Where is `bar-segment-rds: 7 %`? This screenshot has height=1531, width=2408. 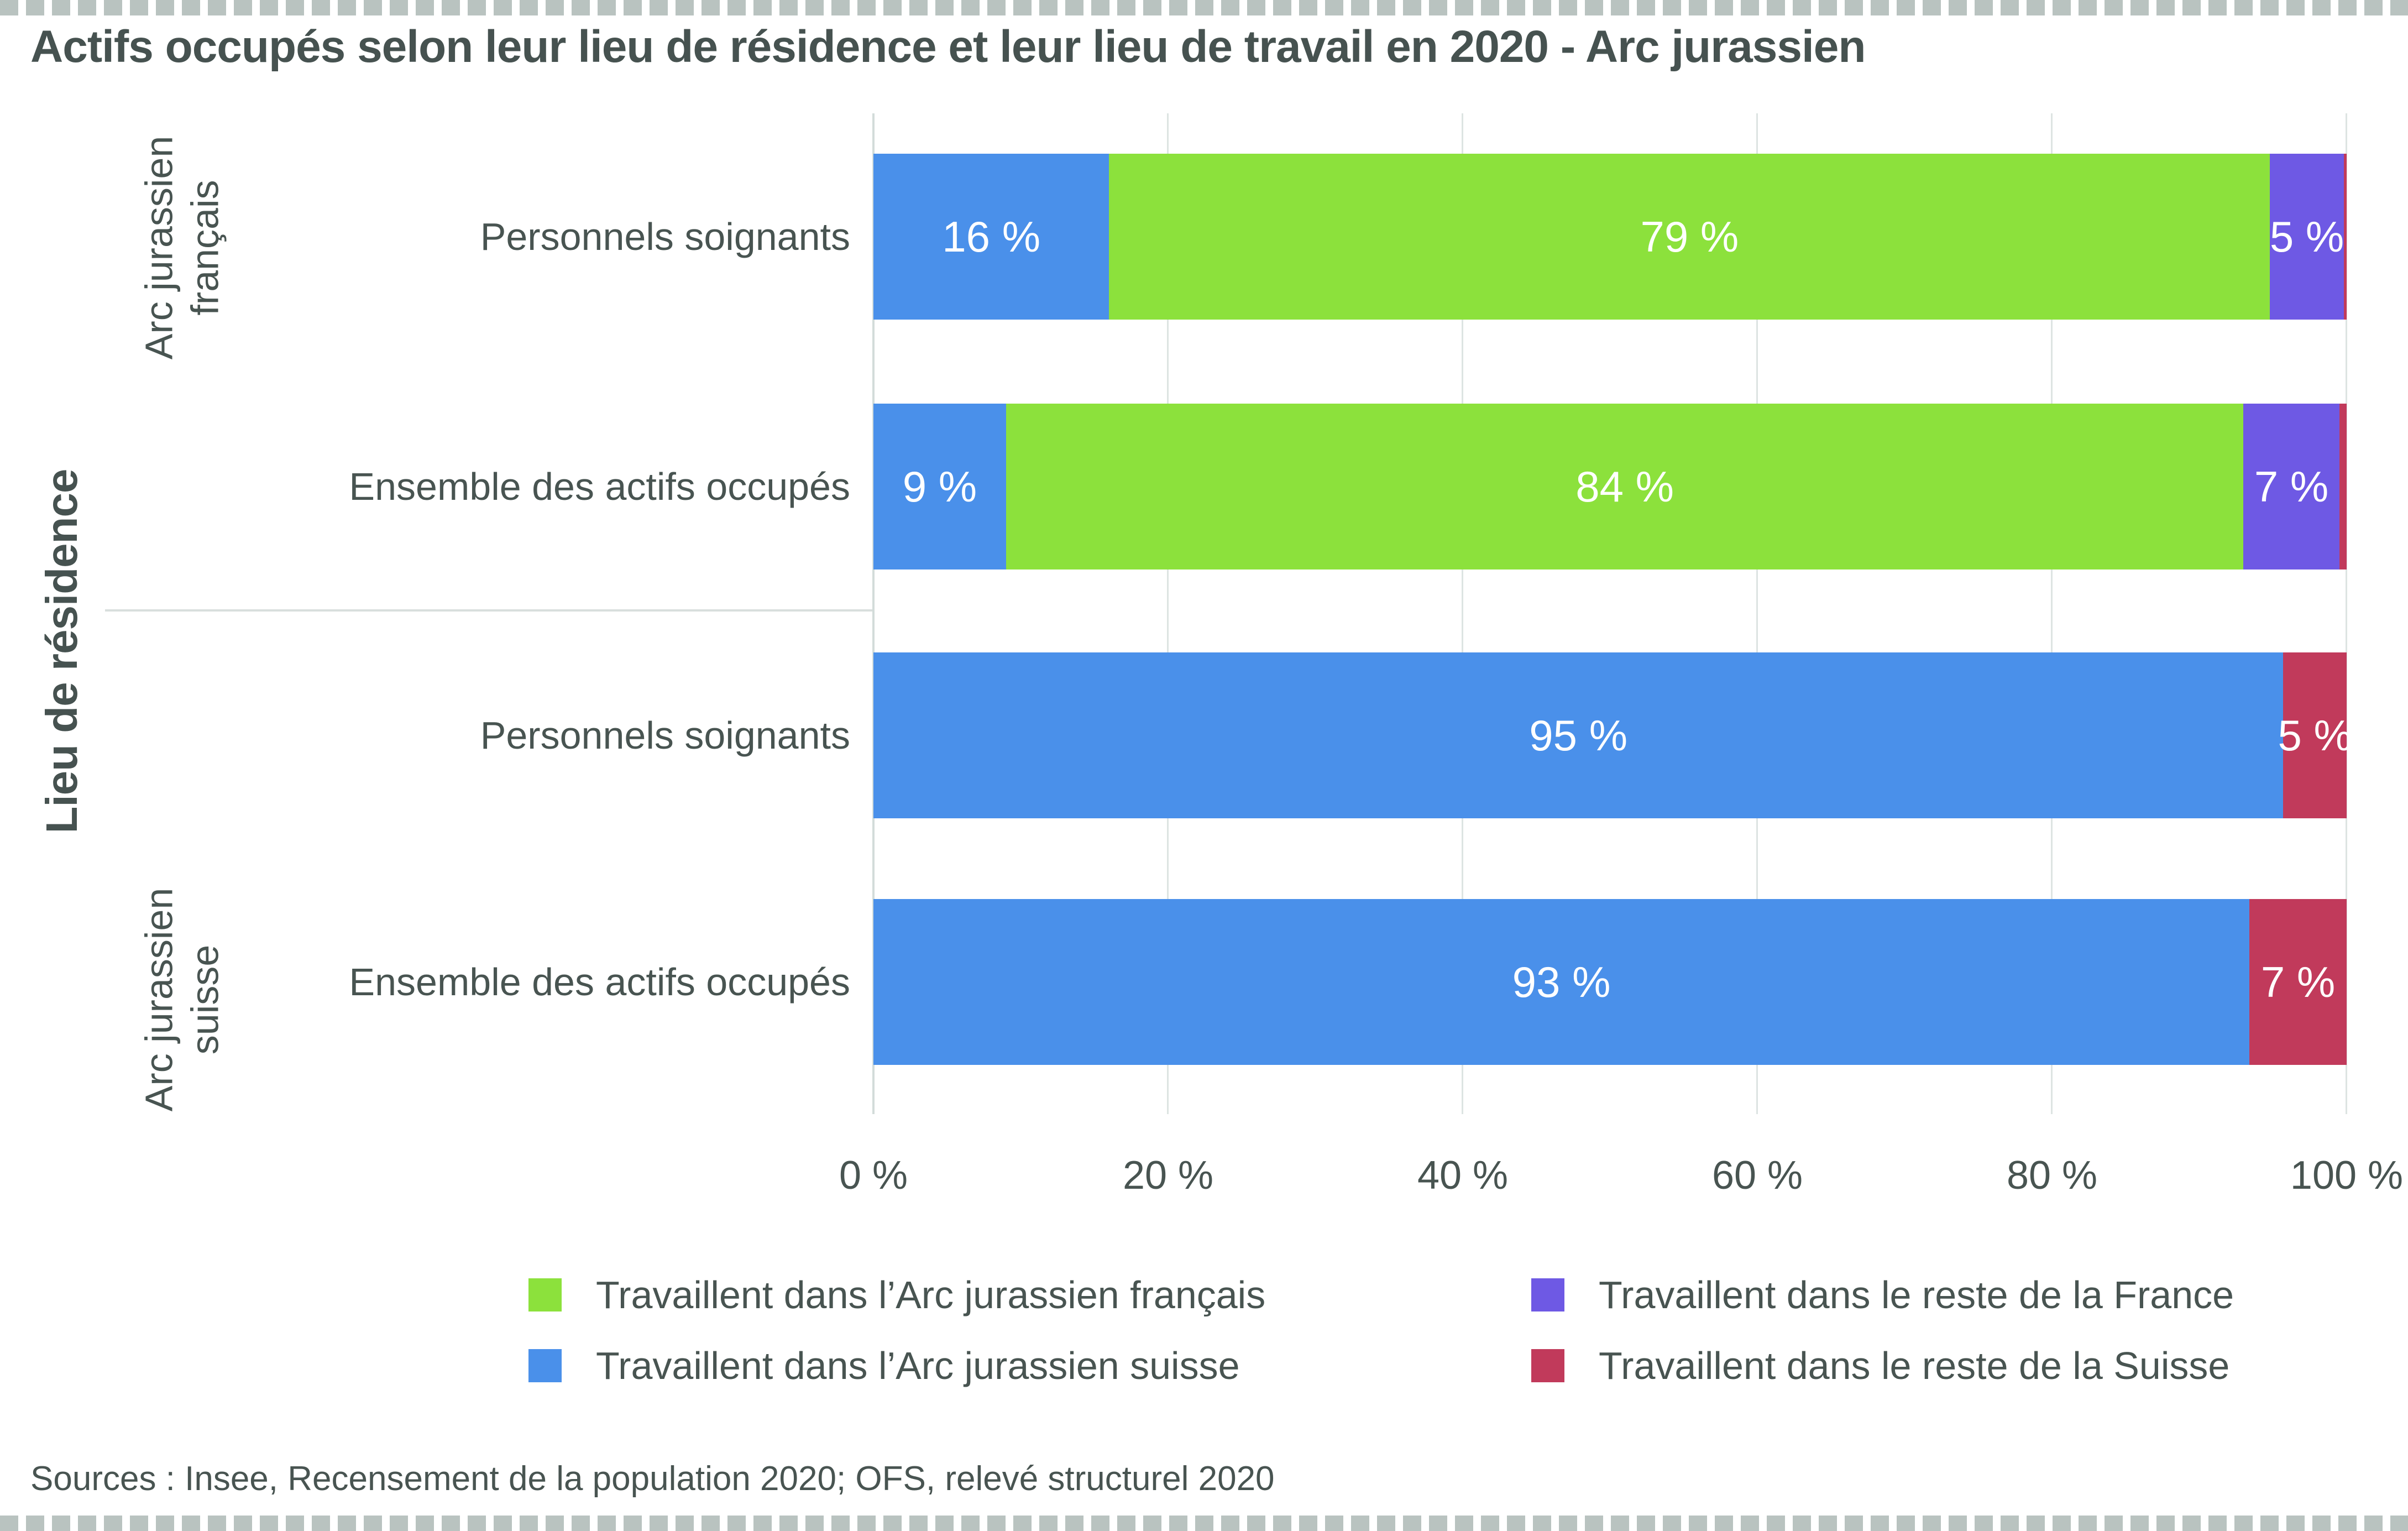
bar-segment-rds: 7 % is located at coordinates (2298, 982).